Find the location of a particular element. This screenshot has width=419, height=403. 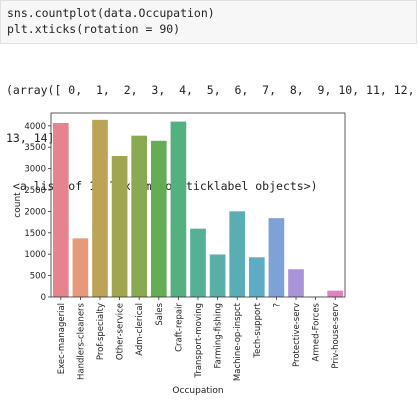

x-tick-label: Farming-fishing is located at coordinates (219, 335).